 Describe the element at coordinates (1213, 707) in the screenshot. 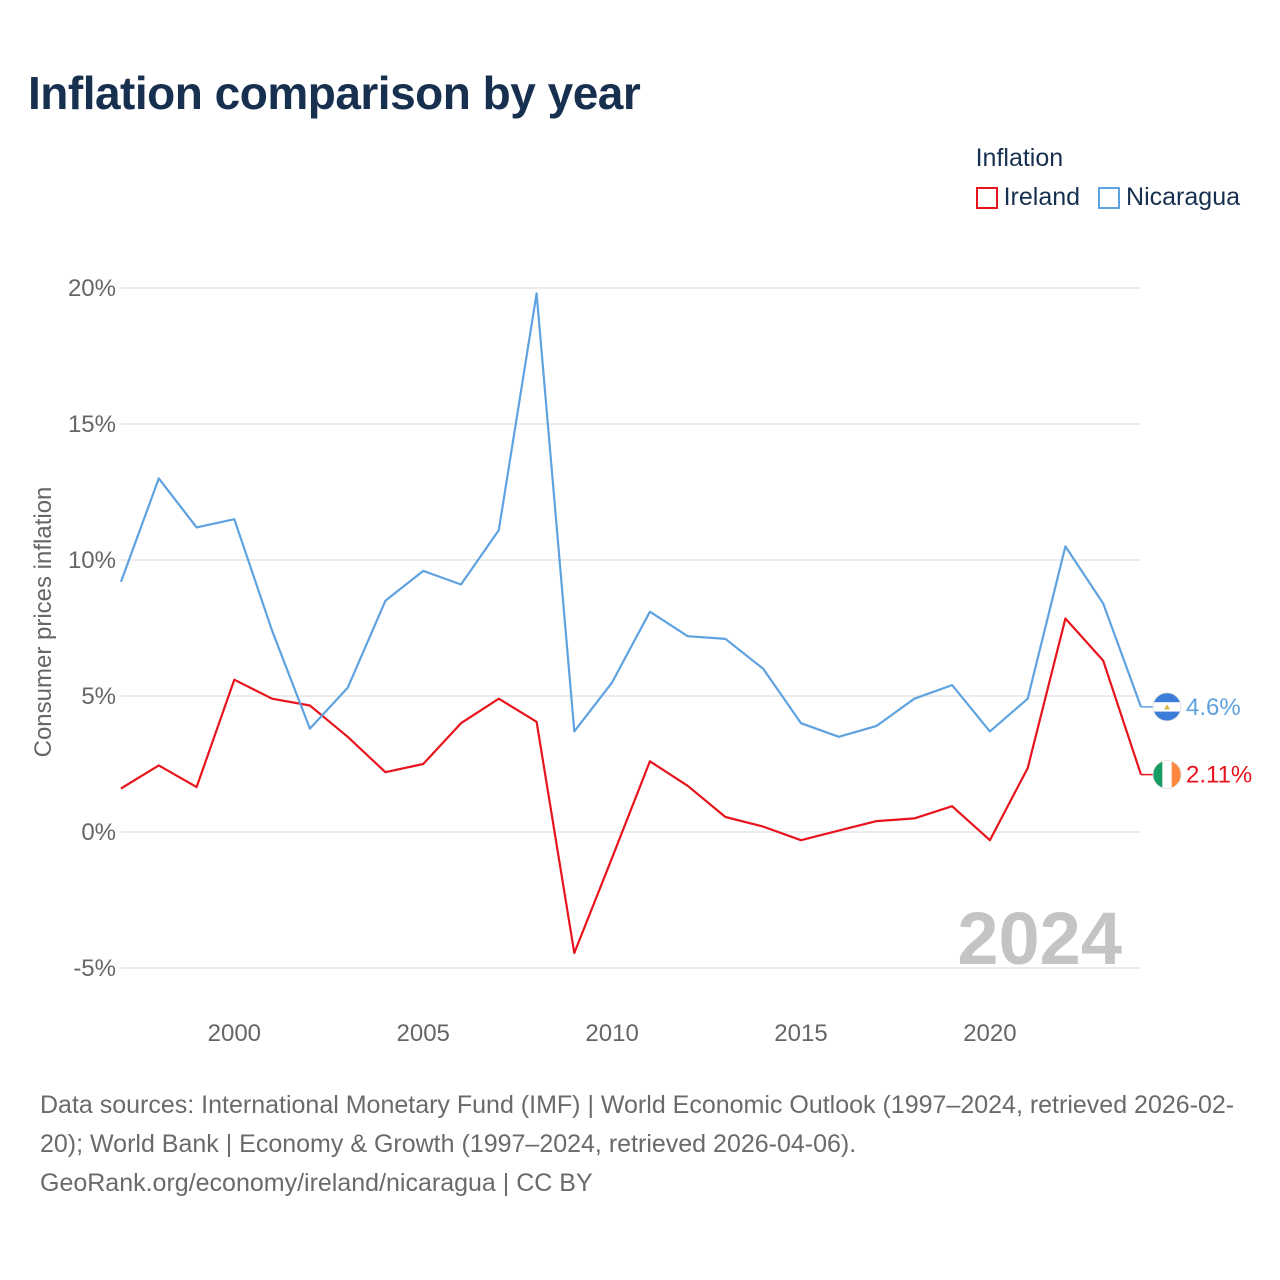

I see `end-label-nicaragua: 4.6%` at that location.